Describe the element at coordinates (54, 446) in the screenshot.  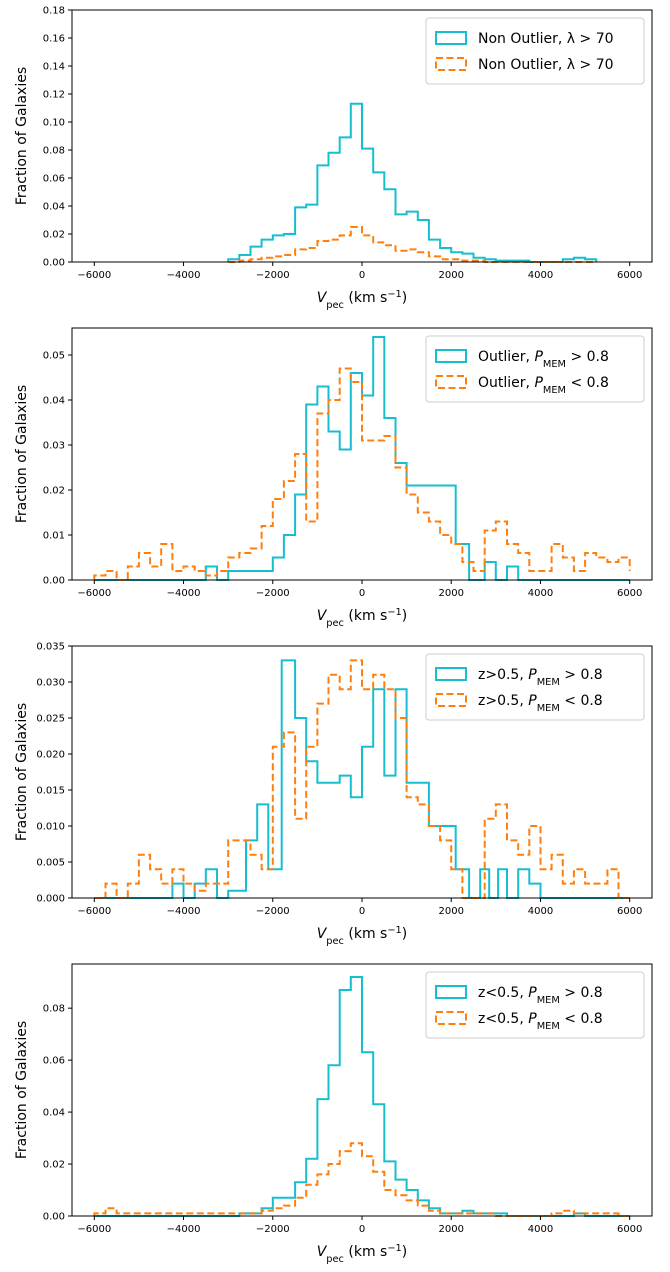
I see `y-tick-label: 0.03` at that location.